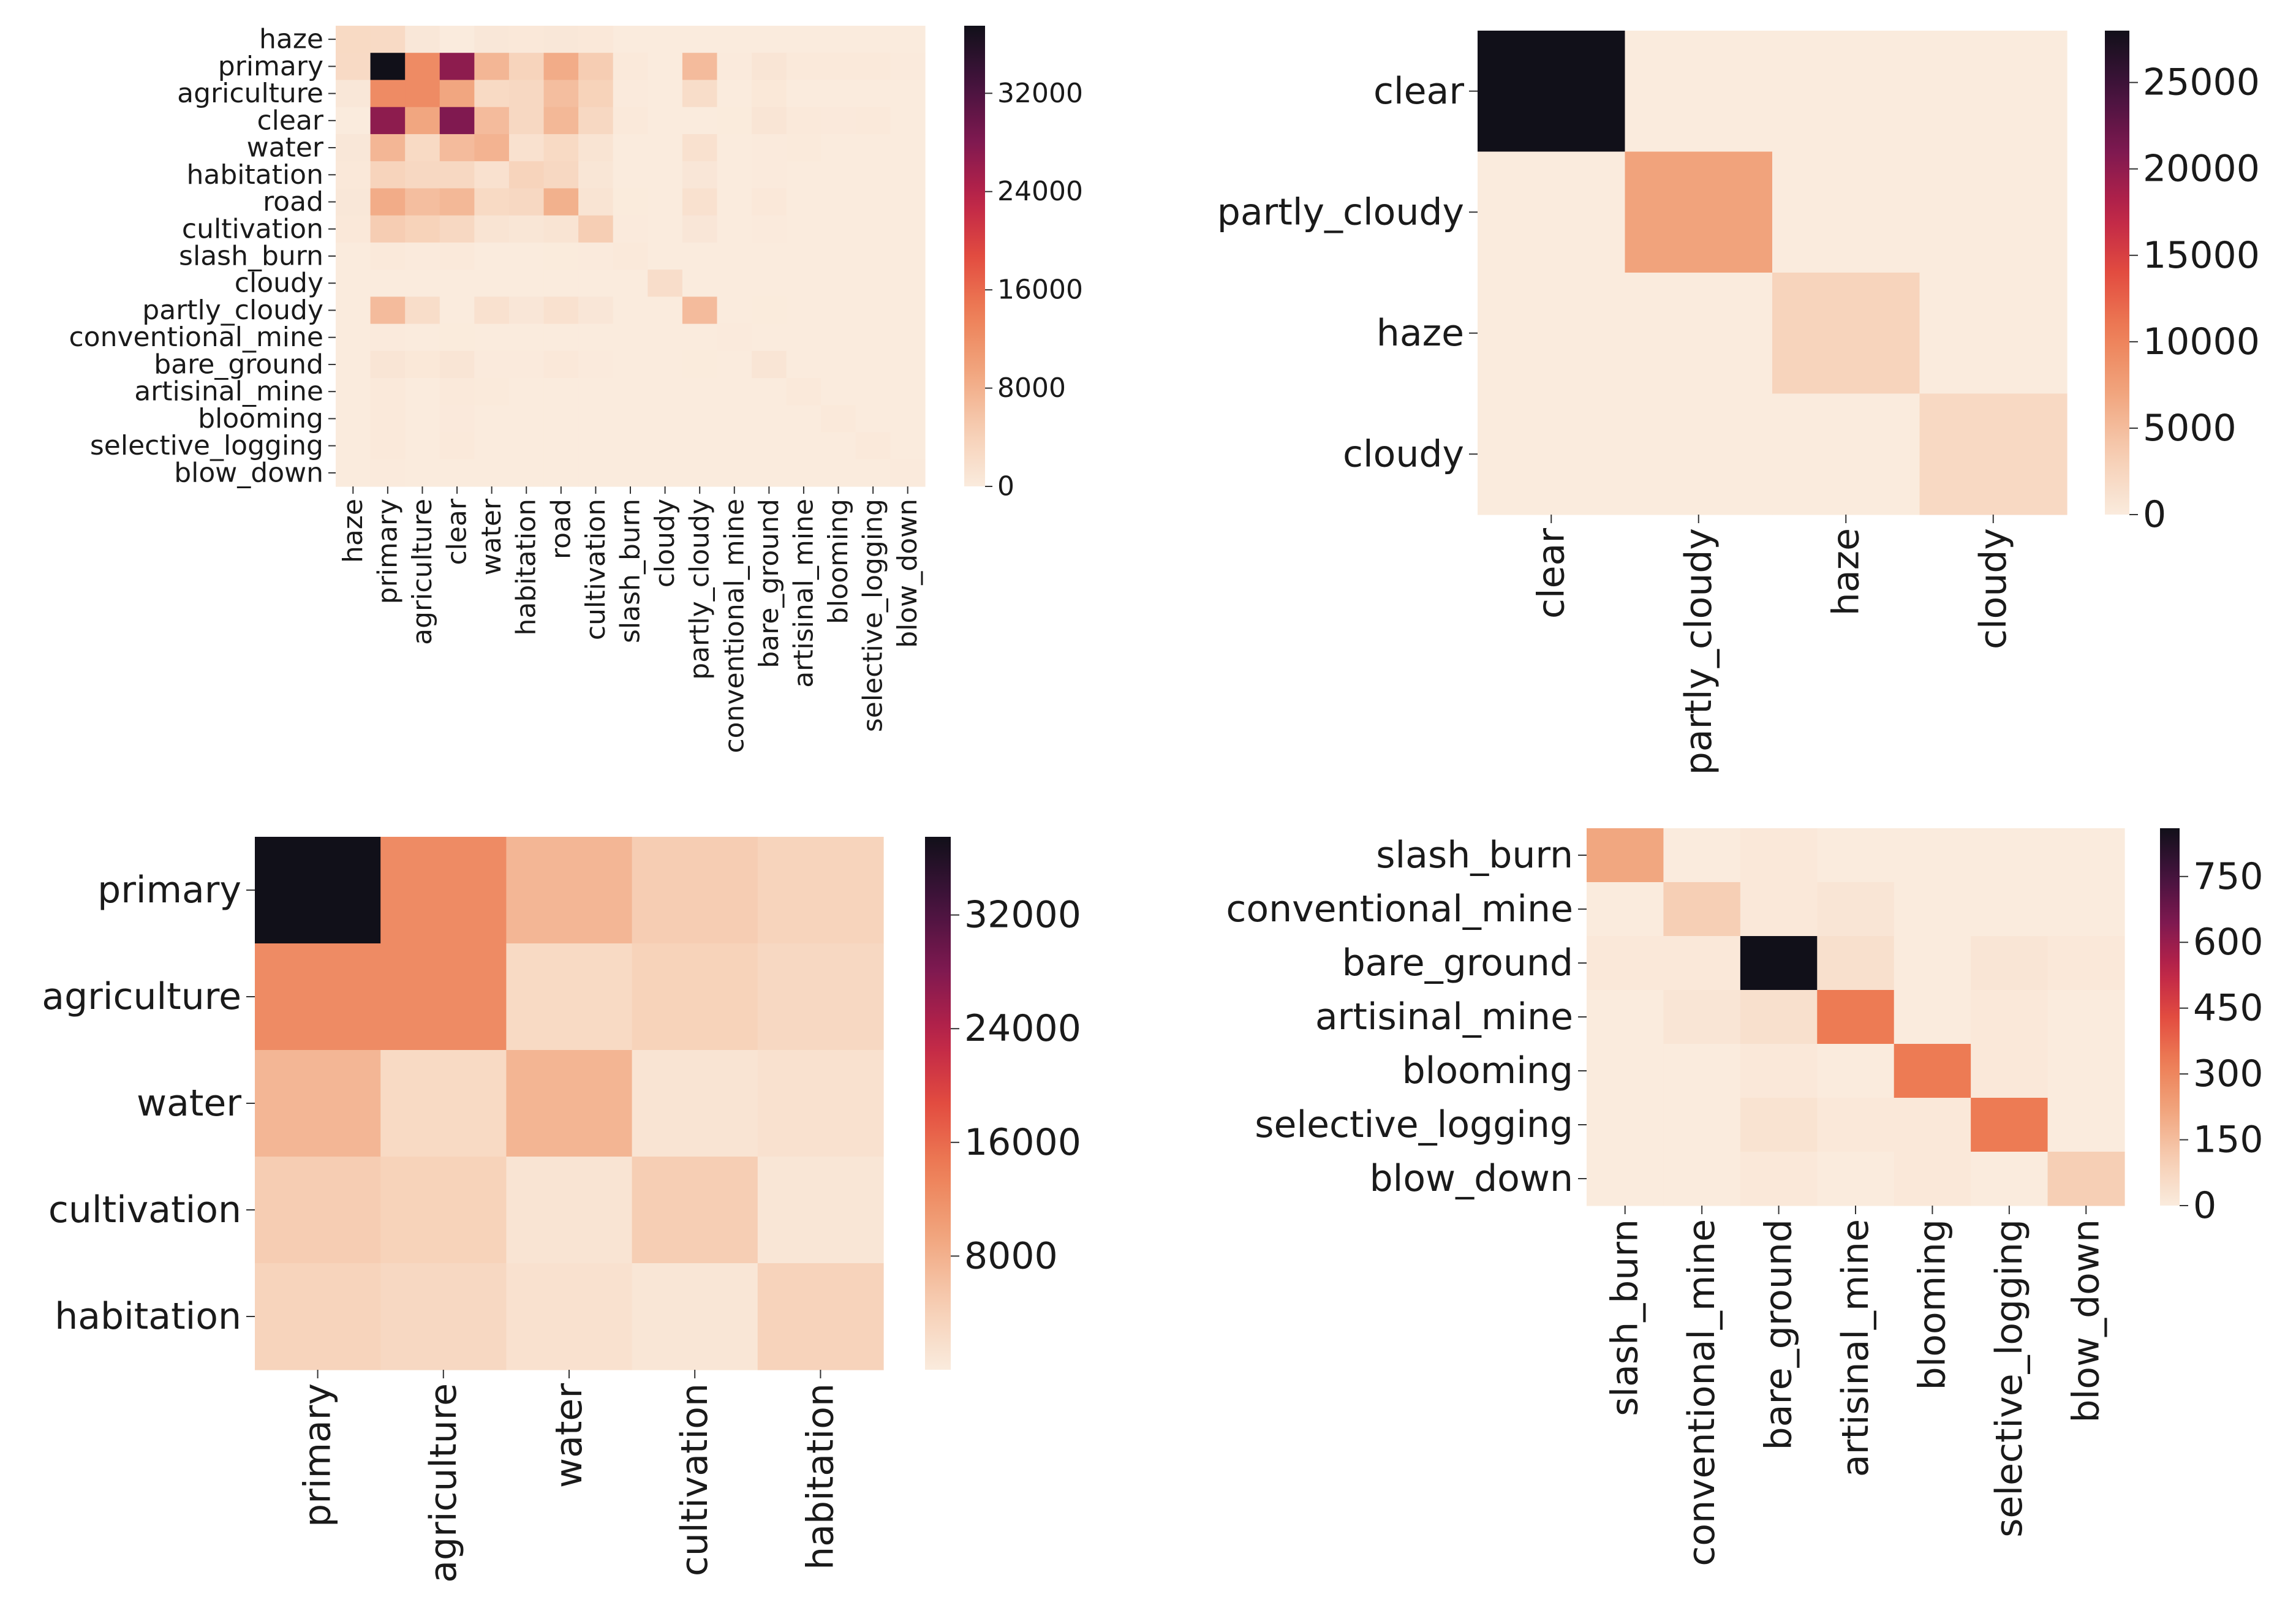  I want to click on y-tick-label: partly_cloudy, so click(1340, 212).